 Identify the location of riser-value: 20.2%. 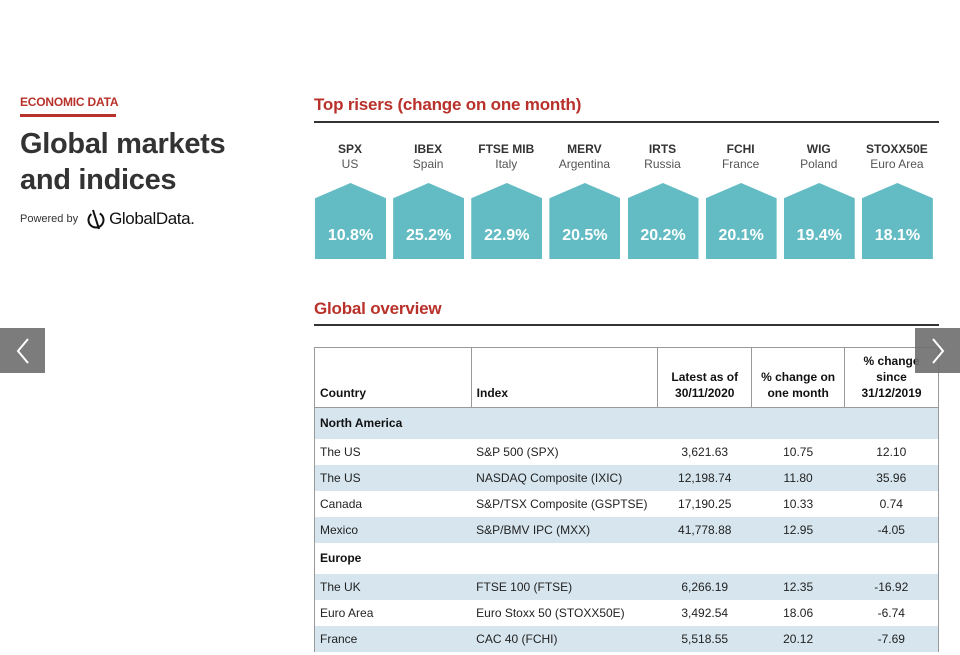
(663, 235).